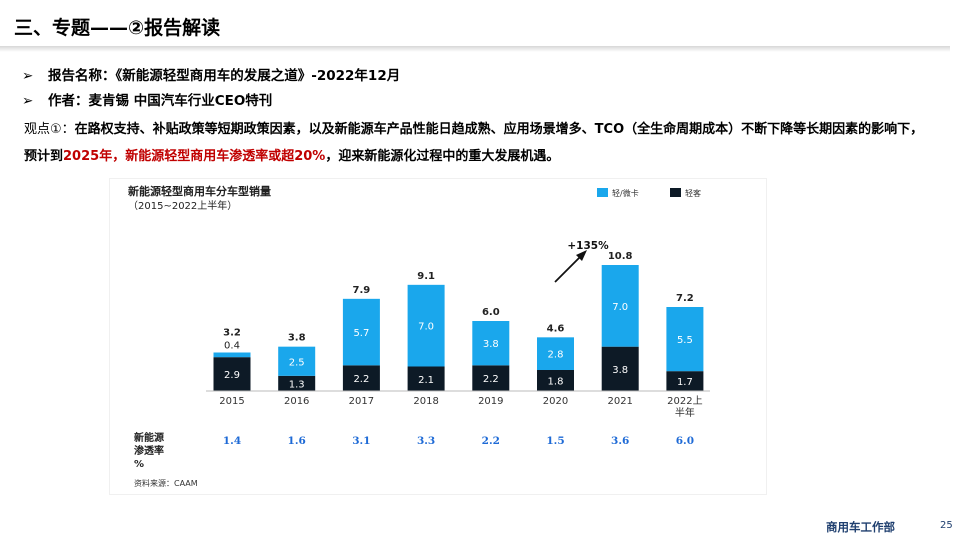 Image resolution: width=960 pixels, height=540 pixels. Describe the element at coordinates (685, 298) in the screenshot. I see `bar-total-label: 7.2` at that location.